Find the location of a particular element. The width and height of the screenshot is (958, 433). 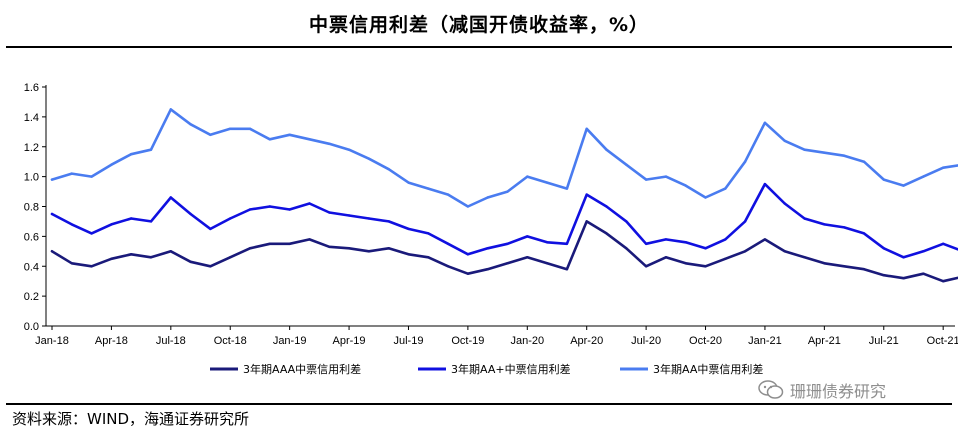

source-note: 资料来源：WIND，海通证券研究所 is located at coordinates (131, 419).